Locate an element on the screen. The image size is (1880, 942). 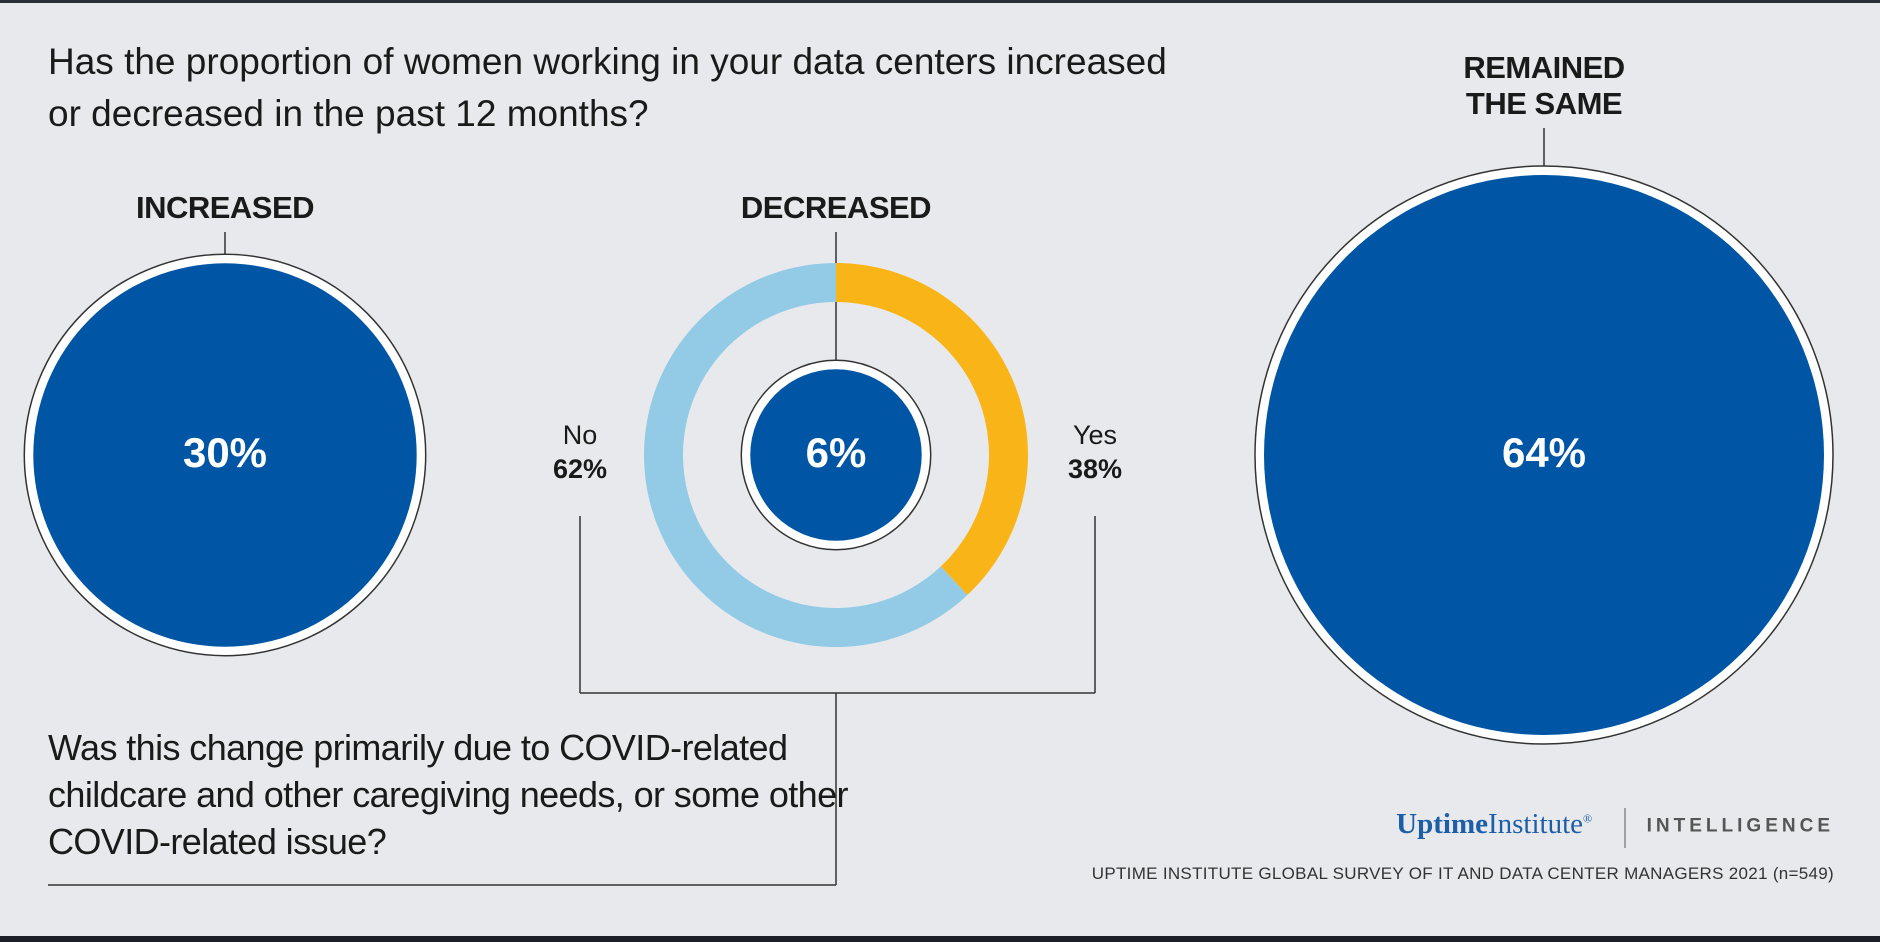
segment-value-label: 38% is located at coordinates (1095, 469).